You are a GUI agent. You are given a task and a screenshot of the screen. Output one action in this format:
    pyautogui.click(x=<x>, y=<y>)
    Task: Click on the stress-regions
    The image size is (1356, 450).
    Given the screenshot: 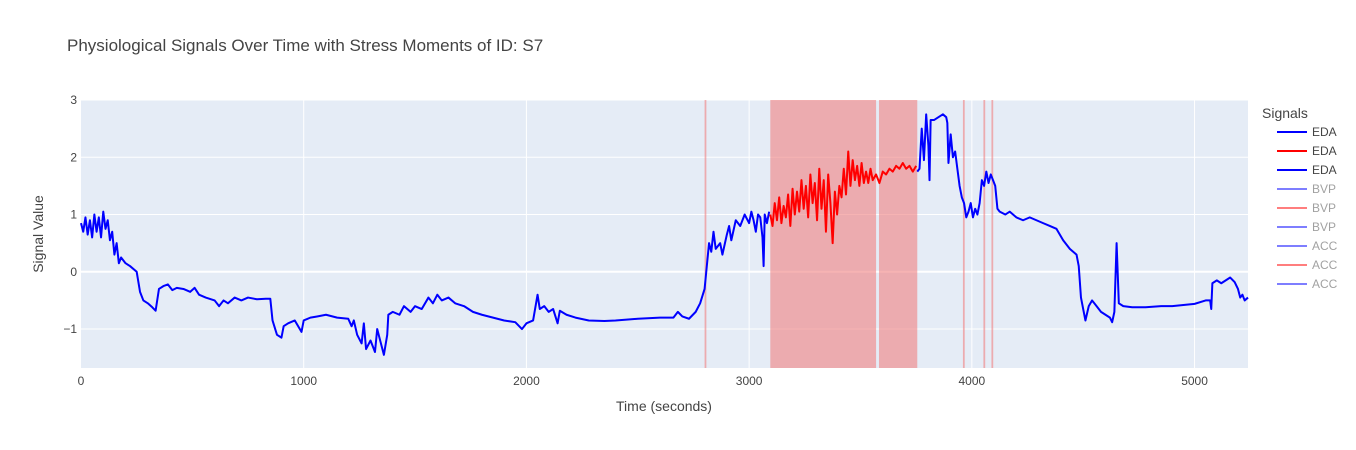 What is the action you would take?
    pyautogui.click(x=849, y=234)
    